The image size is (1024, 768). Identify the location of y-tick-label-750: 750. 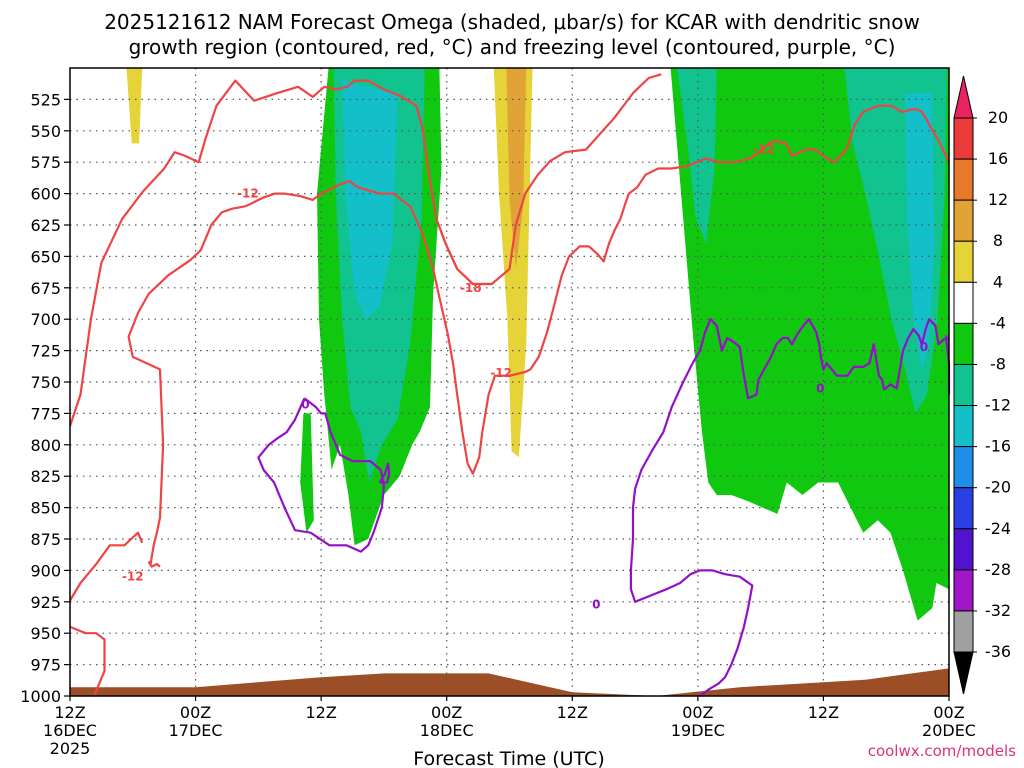
(45, 382).